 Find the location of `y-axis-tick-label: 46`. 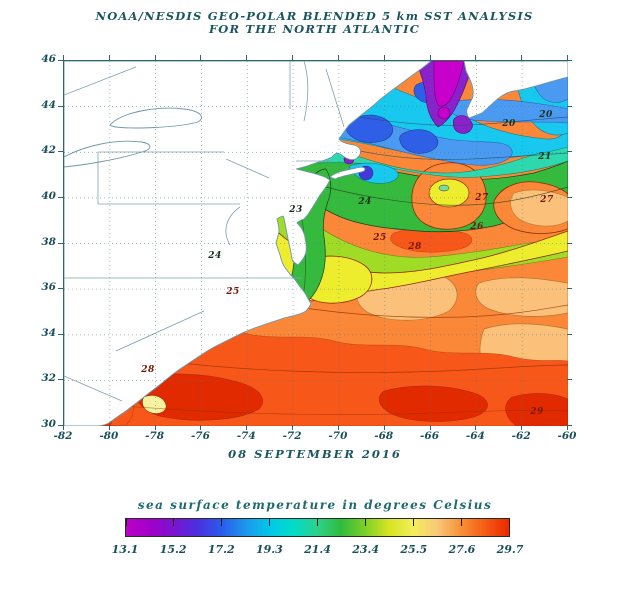

y-axis-tick-label: 46 is located at coordinates (48, 59).